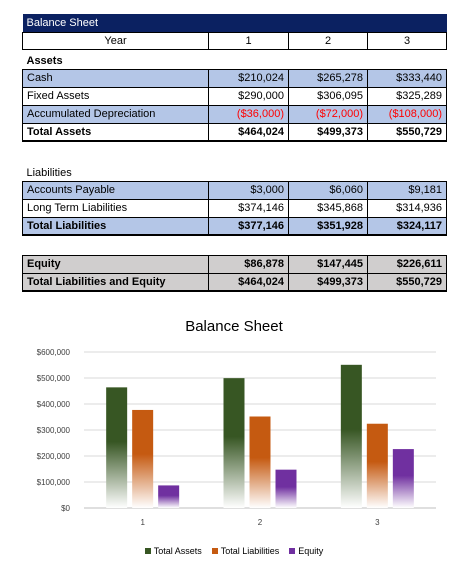 Image resolution: width=464 pixels, height=577 pixels. Describe the element at coordinates (115, 208) in the screenshot. I see `row-label: Long Term Liabilities` at that location.